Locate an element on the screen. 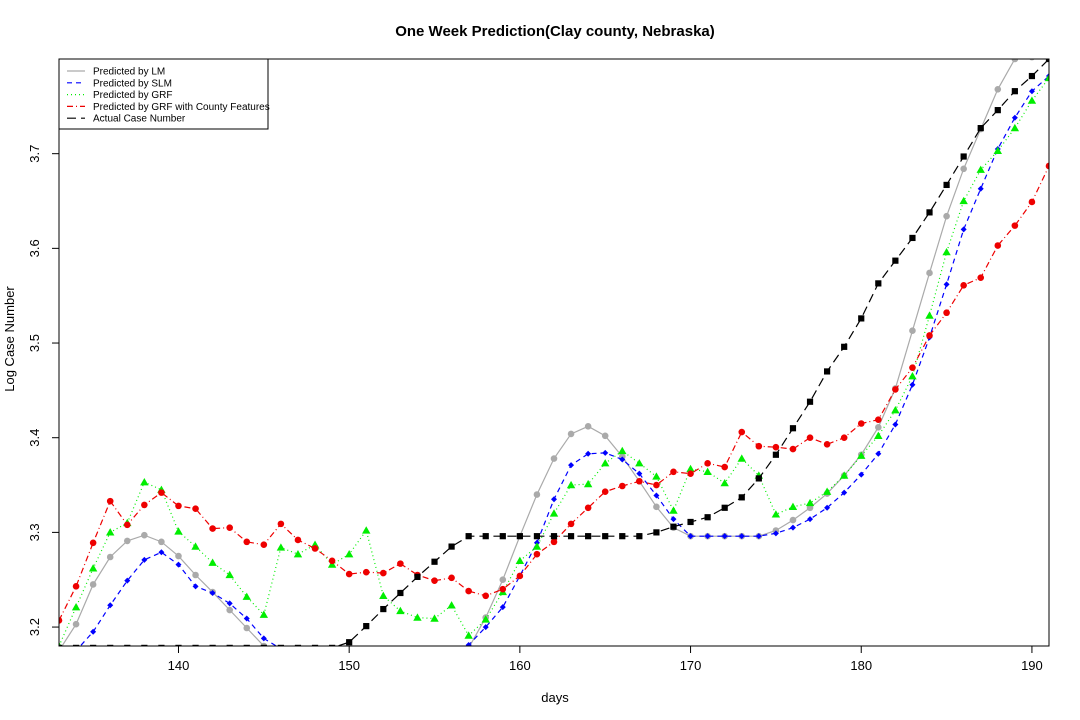  x-tick-label: 150 is located at coordinates (349, 665).